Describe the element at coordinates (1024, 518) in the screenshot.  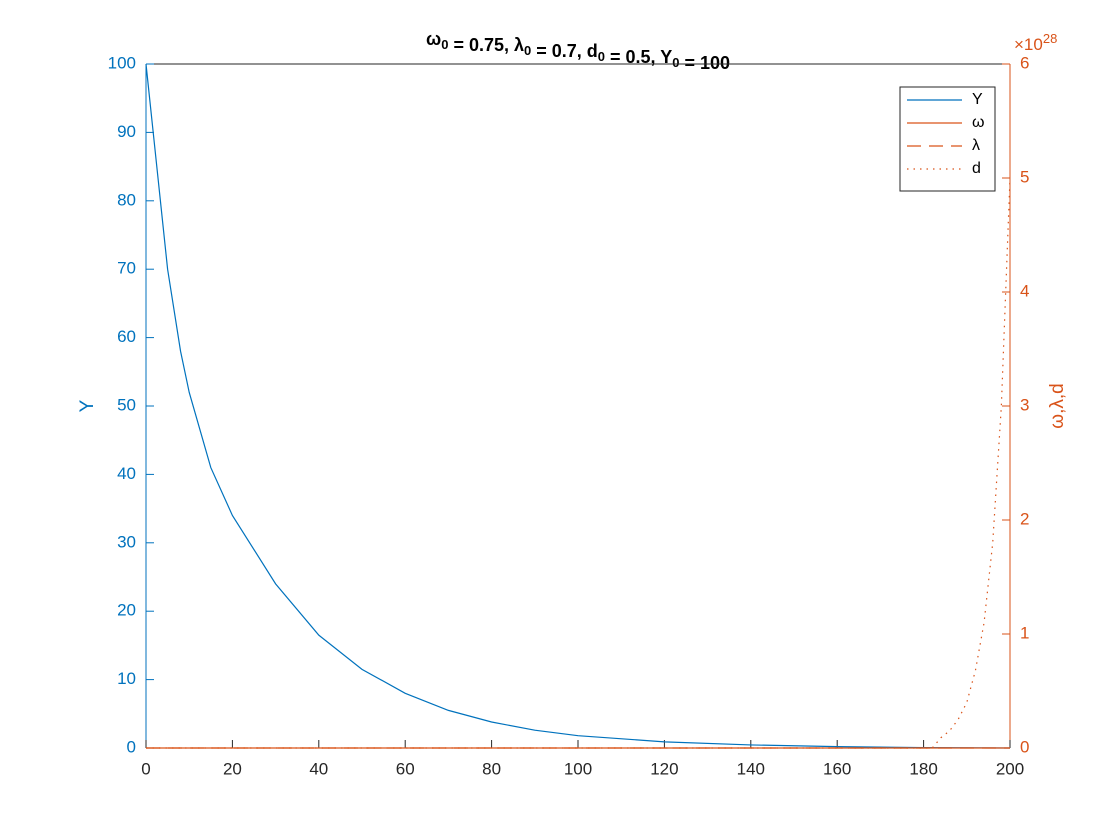
I see `y2-tick-label: 2` at that location.